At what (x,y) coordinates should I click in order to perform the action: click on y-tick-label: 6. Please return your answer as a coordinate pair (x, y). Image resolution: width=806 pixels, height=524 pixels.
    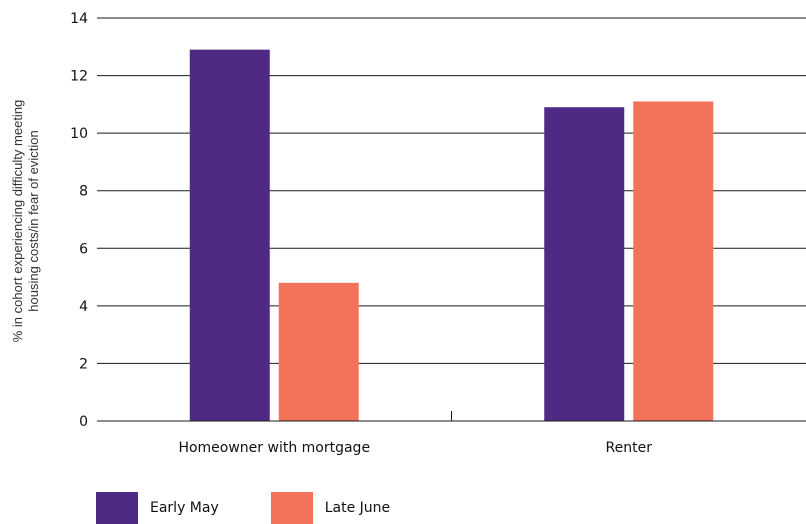
    Looking at the image, I should click on (83, 249).